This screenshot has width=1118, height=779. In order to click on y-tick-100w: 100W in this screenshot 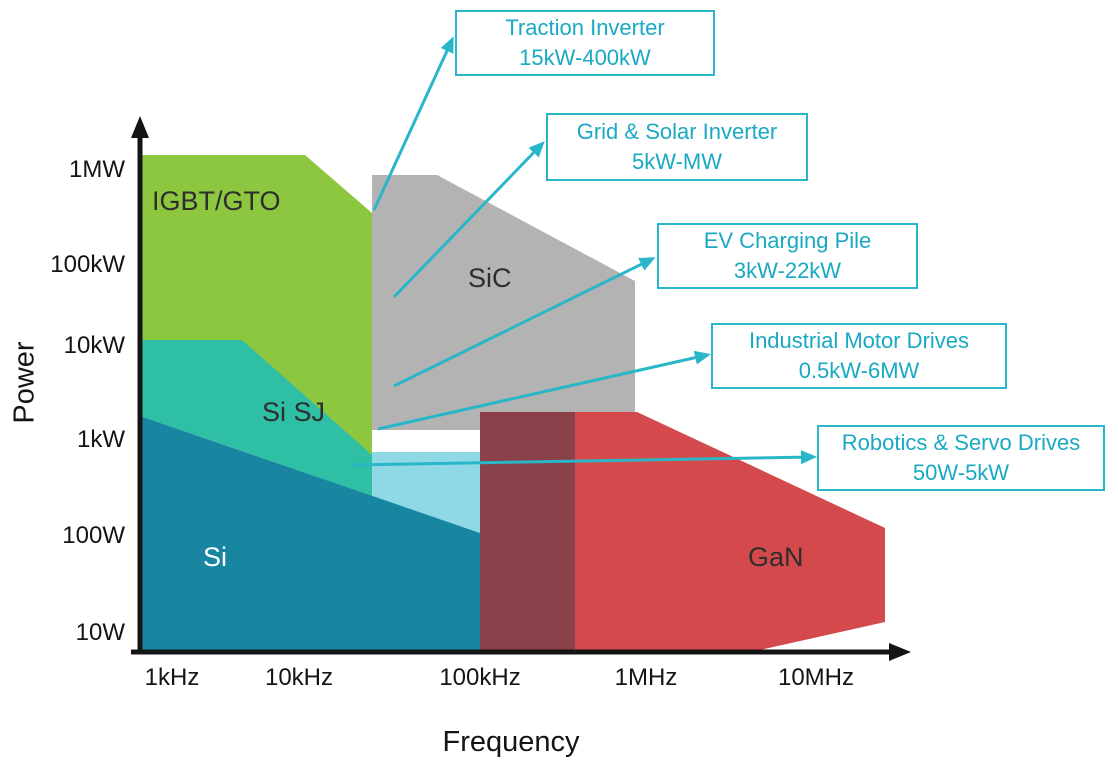, I will do `click(93, 535)`.